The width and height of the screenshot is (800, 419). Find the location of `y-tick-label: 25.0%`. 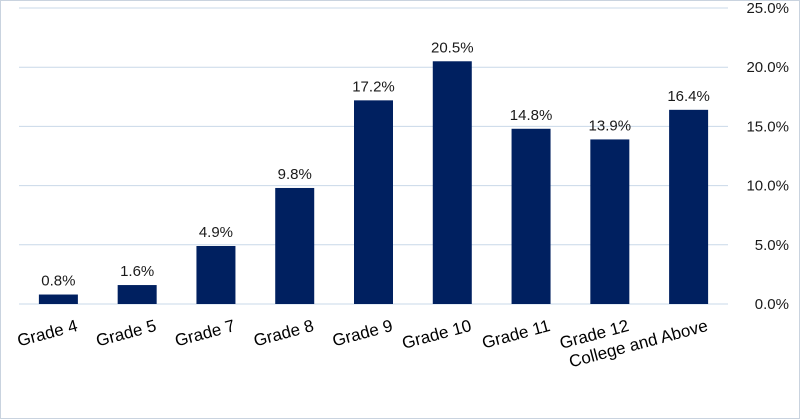

y-tick-label: 25.0% is located at coordinates (767, 9).